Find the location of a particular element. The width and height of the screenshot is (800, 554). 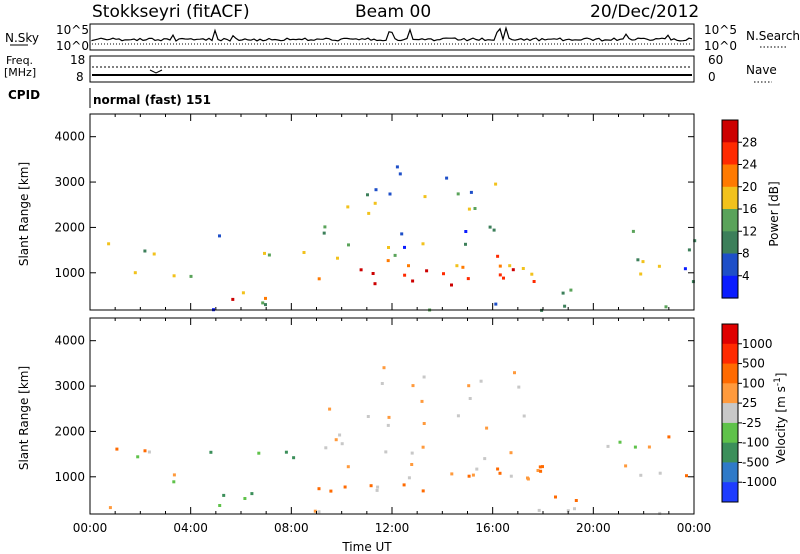

noise-trace-line is located at coordinates (392, 33).